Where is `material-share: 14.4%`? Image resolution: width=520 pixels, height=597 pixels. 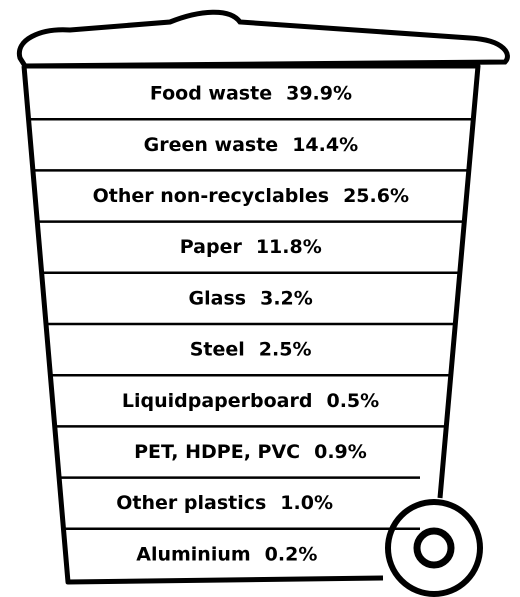 material-share: 14.4% is located at coordinates (325, 144).